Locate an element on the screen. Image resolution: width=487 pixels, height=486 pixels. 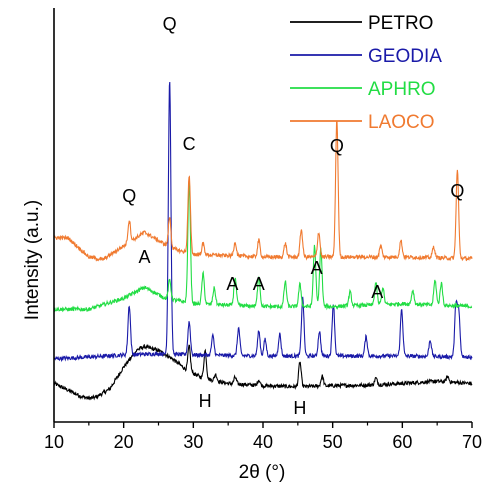
legend: PETRO GEODIA APHRO LAOCO is located at coordinates (366, 73).